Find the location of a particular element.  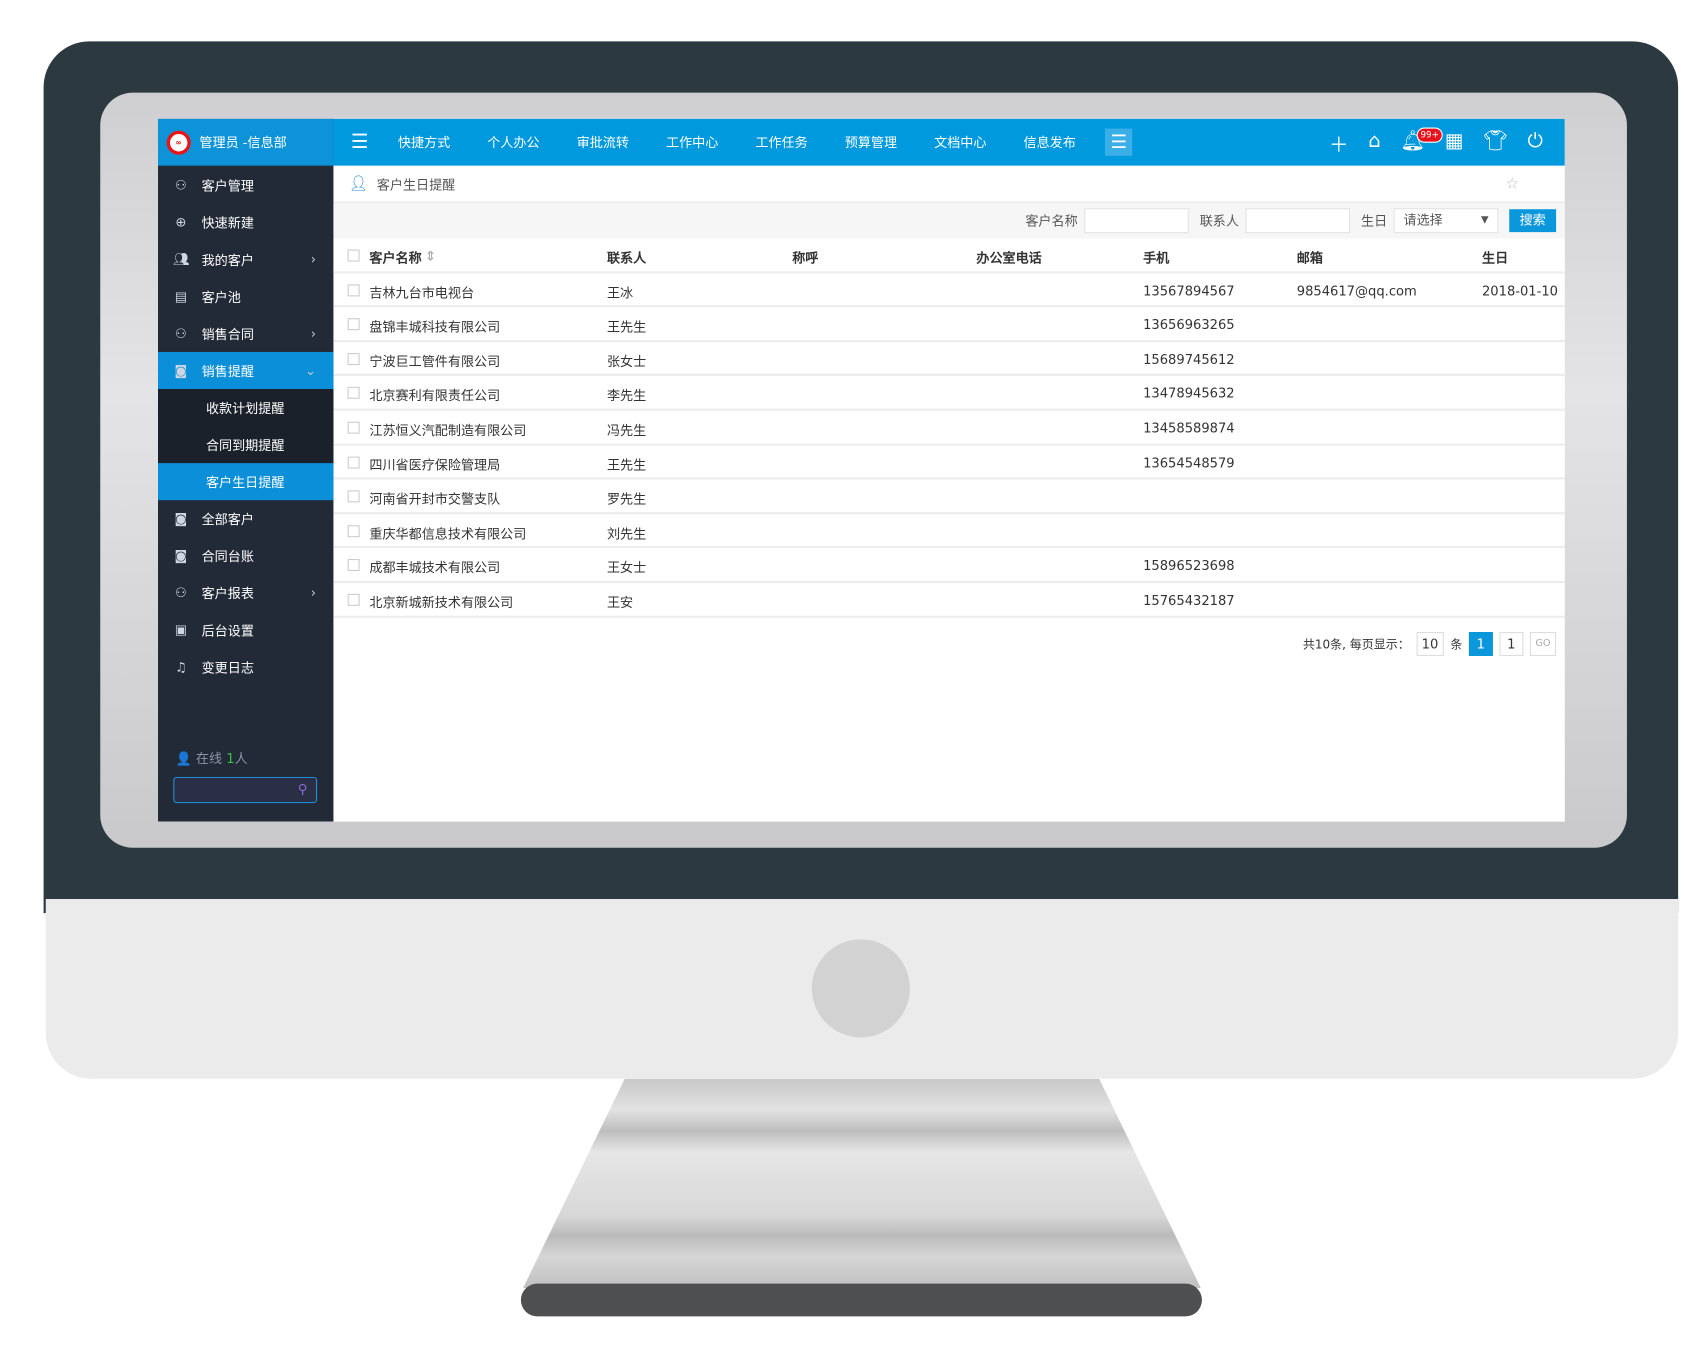

table-cell: 13654548579 is located at coordinates (1189, 463).